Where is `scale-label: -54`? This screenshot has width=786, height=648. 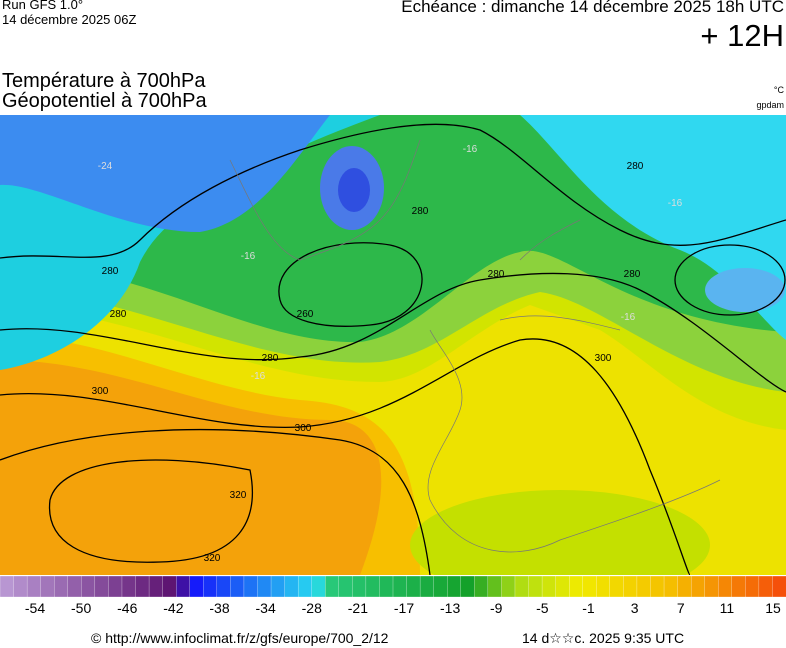
scale-label: -54 is located at coordinates (35, 608).